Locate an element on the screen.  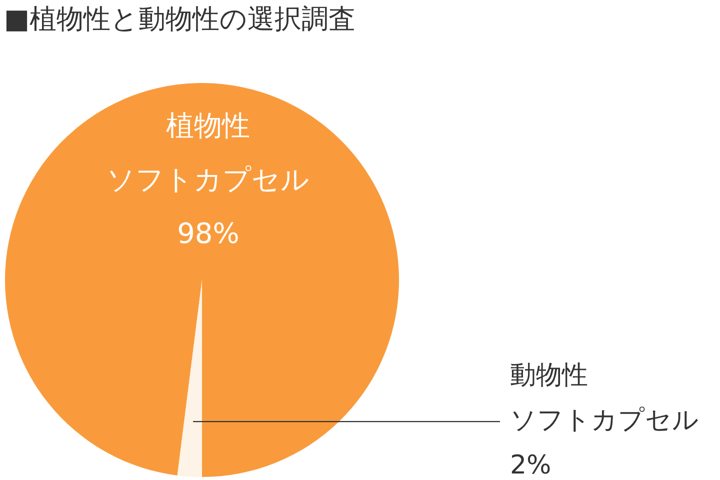
slice-label: 動物性ソフトカプセル is located at coordinates (604, 398).